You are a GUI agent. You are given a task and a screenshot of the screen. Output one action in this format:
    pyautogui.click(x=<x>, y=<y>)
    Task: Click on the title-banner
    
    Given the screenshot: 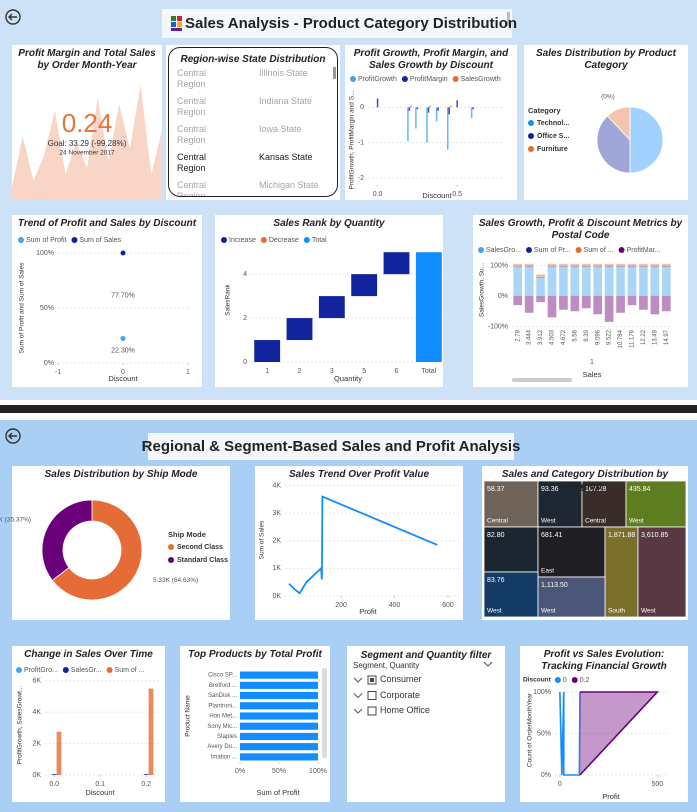 What is the action you would take?
    pyautogui.click(x=337, y=23)
    